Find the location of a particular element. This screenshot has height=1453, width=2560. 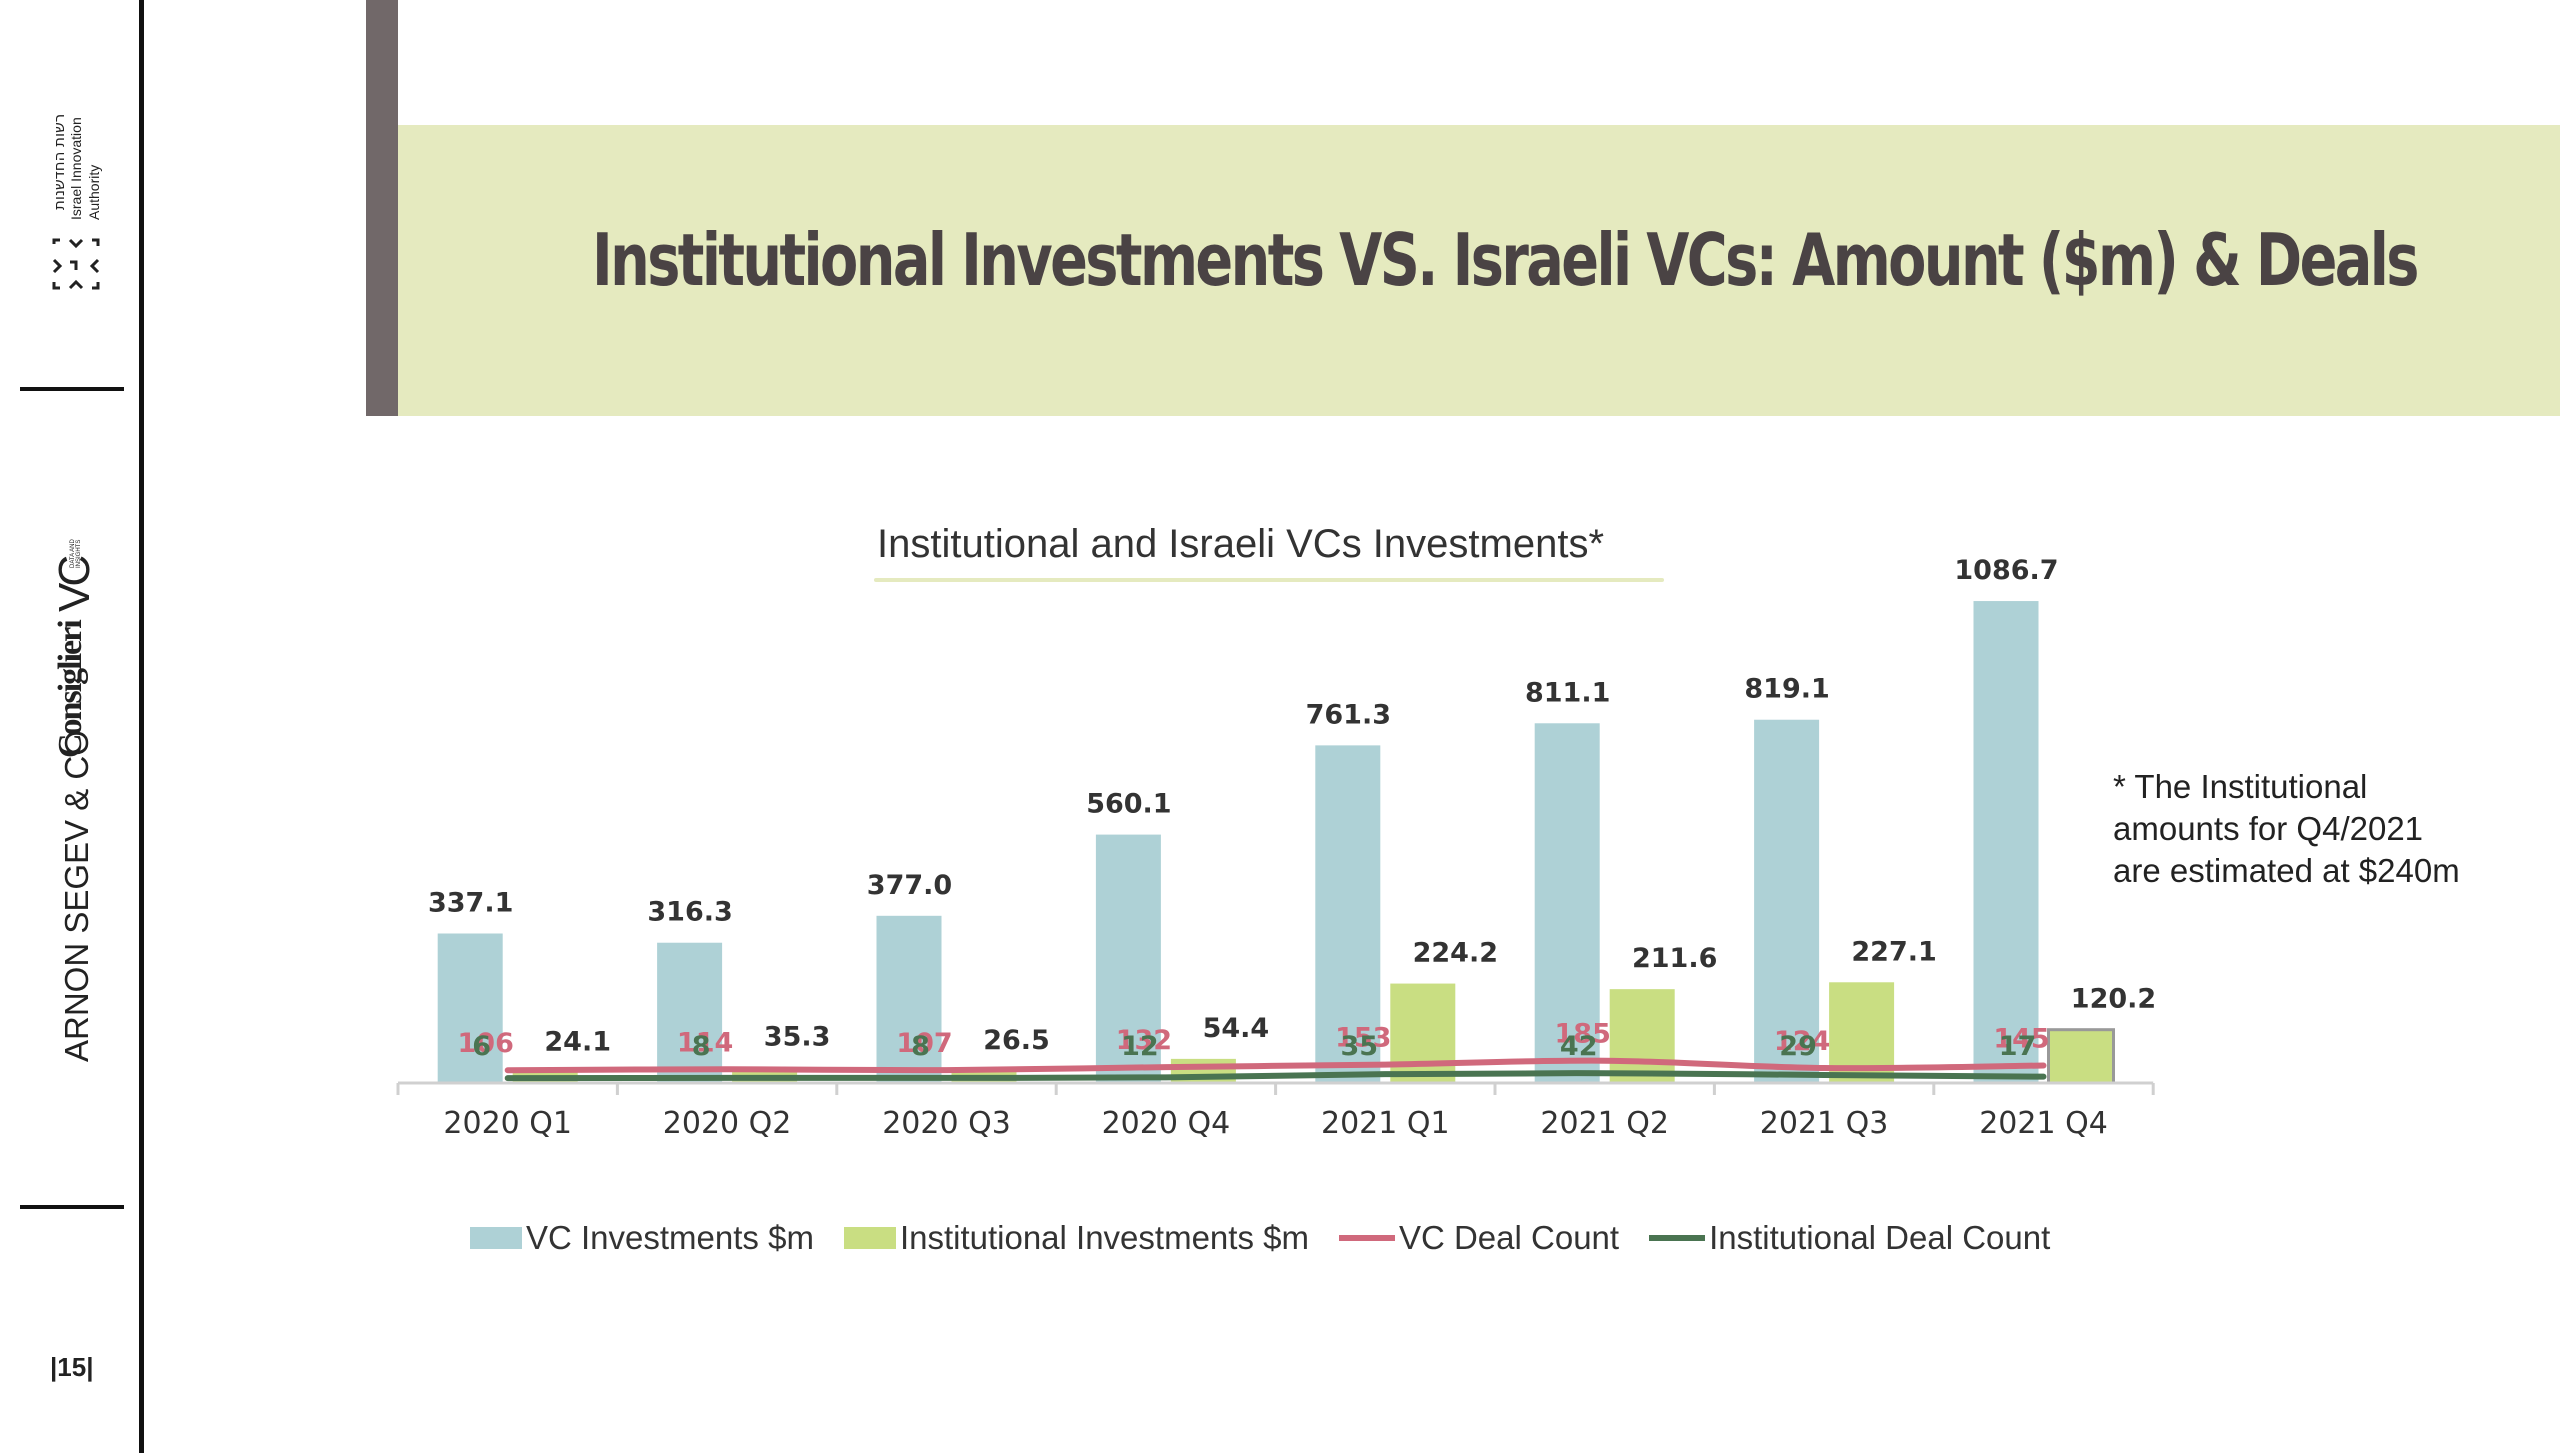

data-label-institutional-deal-count: 35 is located at coordinates (1360, 1046).